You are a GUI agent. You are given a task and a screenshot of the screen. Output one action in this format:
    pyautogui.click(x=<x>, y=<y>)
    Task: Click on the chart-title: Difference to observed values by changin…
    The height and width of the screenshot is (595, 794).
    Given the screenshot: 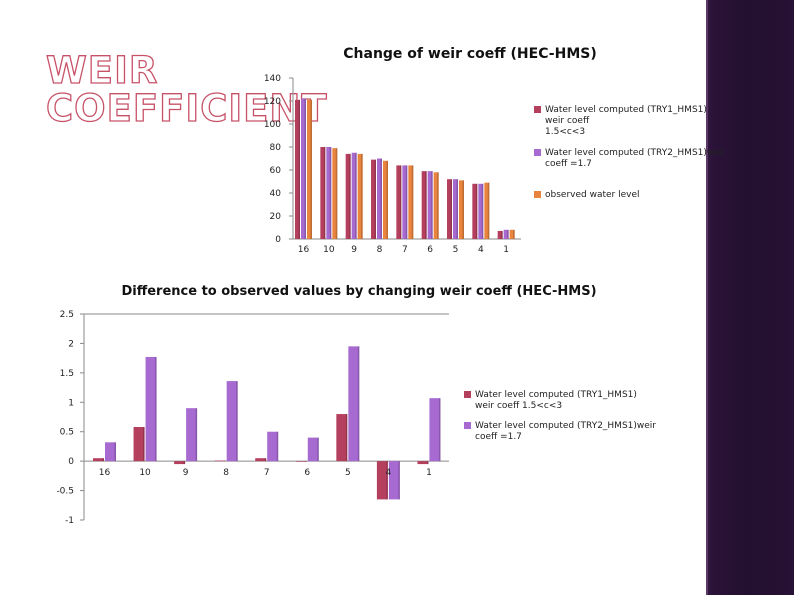 What is the action you would take?
    pyautogui.click(x=358, y=291)
    